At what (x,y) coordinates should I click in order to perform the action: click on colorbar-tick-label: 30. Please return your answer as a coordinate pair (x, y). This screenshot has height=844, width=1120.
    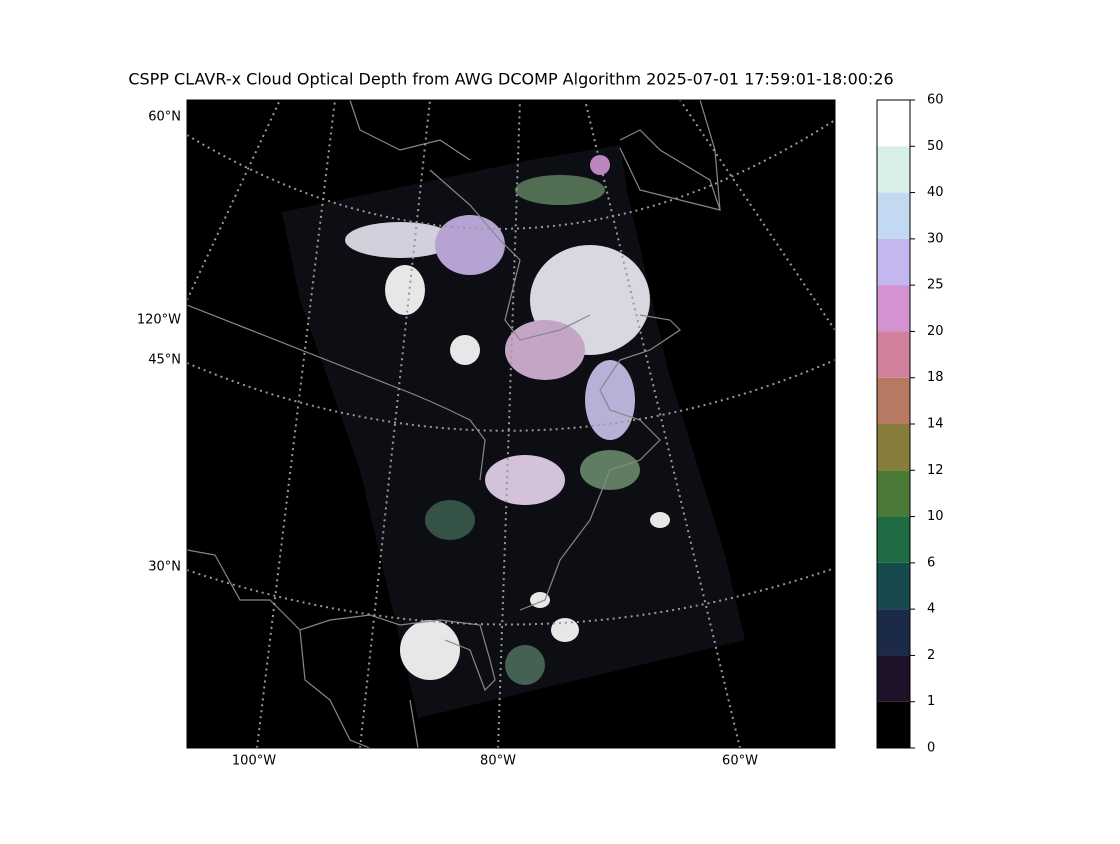
    Looking at the image, I should click on (935, 238).